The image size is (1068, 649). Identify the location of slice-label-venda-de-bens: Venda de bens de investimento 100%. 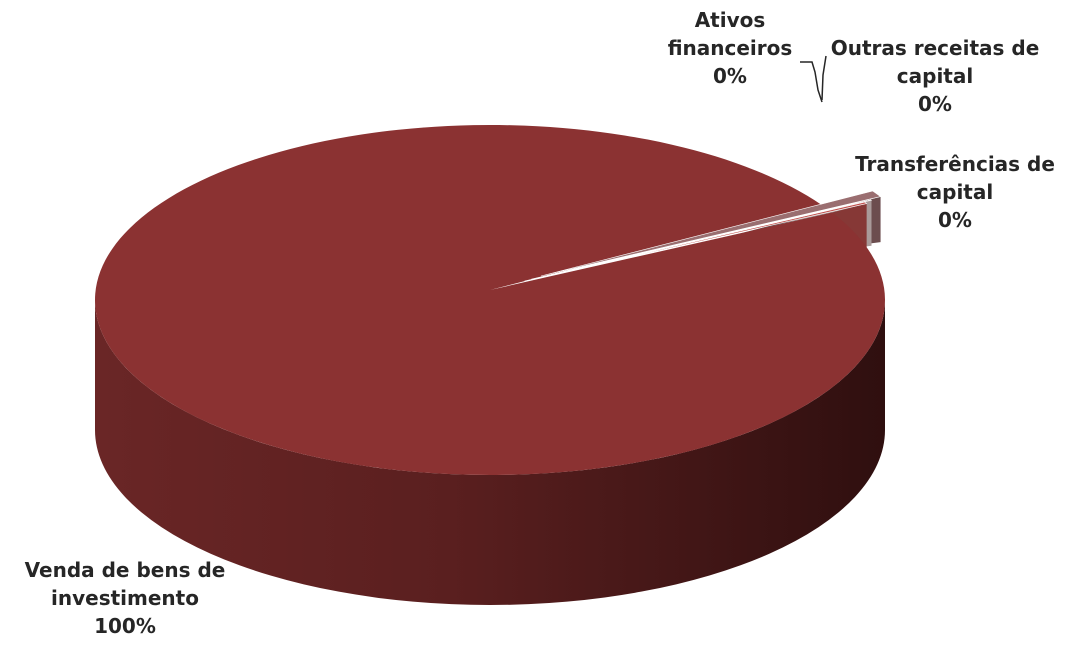
(125, 598).